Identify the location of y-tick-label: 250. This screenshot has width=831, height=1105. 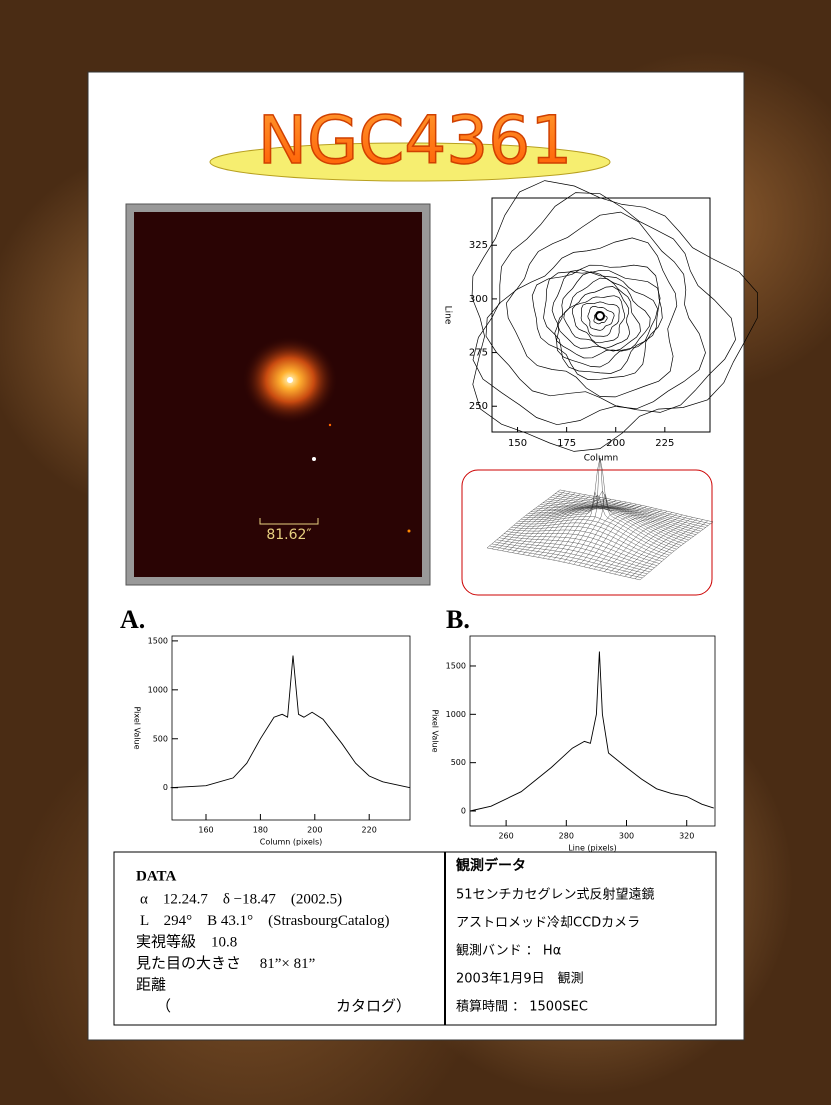
(478, 406).